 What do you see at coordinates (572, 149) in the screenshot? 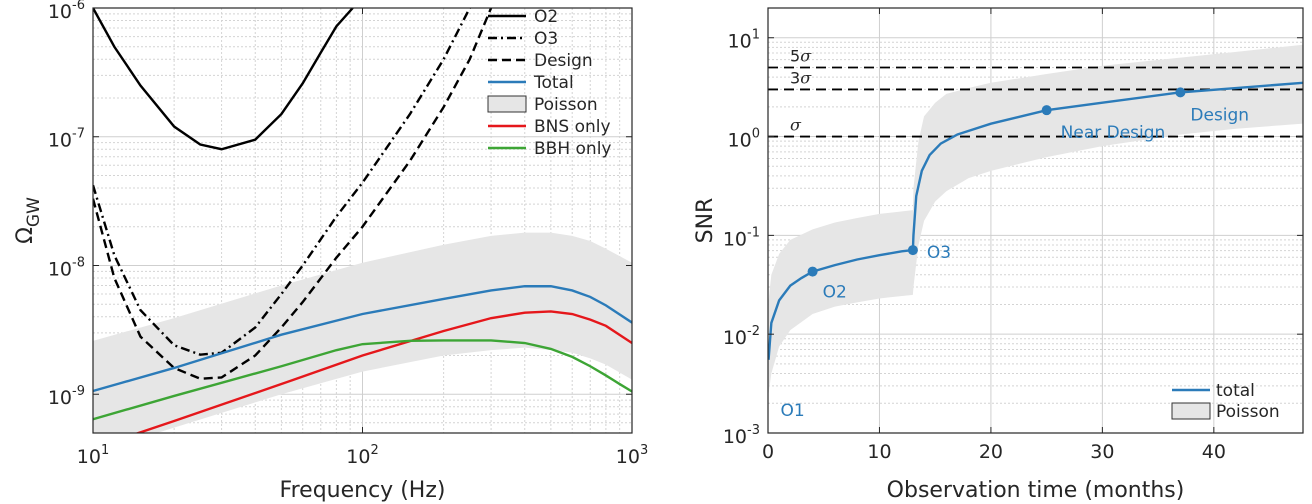
I see `legend-label: BBH only` at bounding box center [572, 149].